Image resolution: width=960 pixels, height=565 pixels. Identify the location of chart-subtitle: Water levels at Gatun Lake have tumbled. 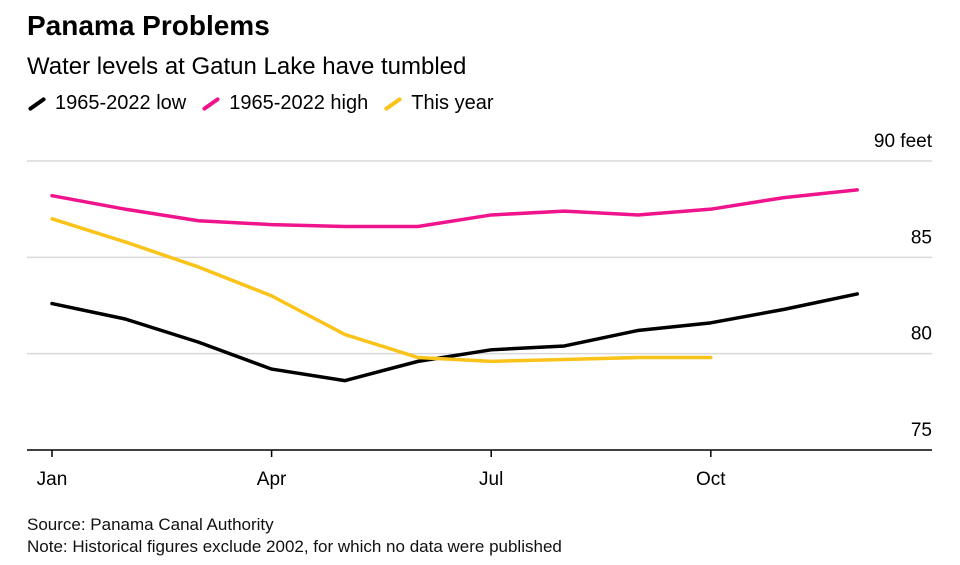
(247, 66).